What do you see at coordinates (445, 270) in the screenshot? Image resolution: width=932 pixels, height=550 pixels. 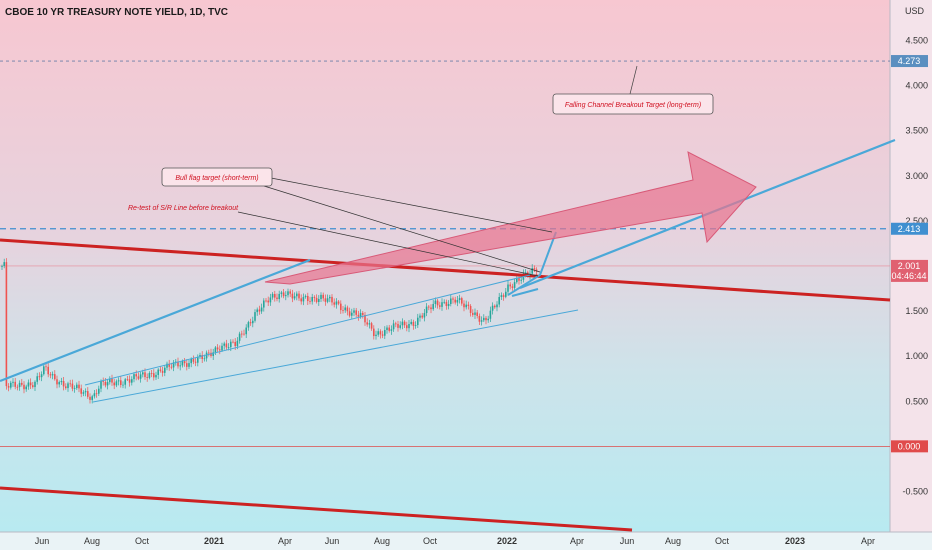 I see `falling-channel-upper-line` at bounding box center [445, 270].